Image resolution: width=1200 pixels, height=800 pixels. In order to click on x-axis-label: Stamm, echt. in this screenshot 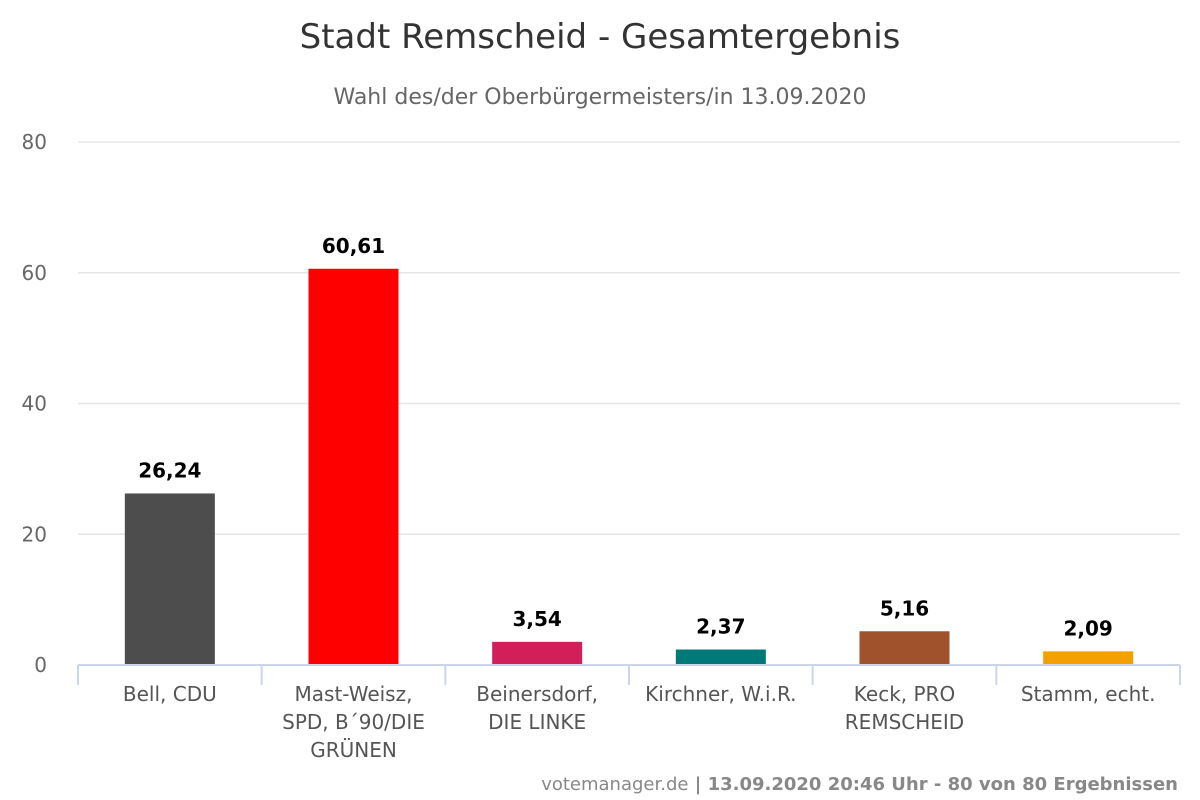, I will do `click(1088, 694)`.